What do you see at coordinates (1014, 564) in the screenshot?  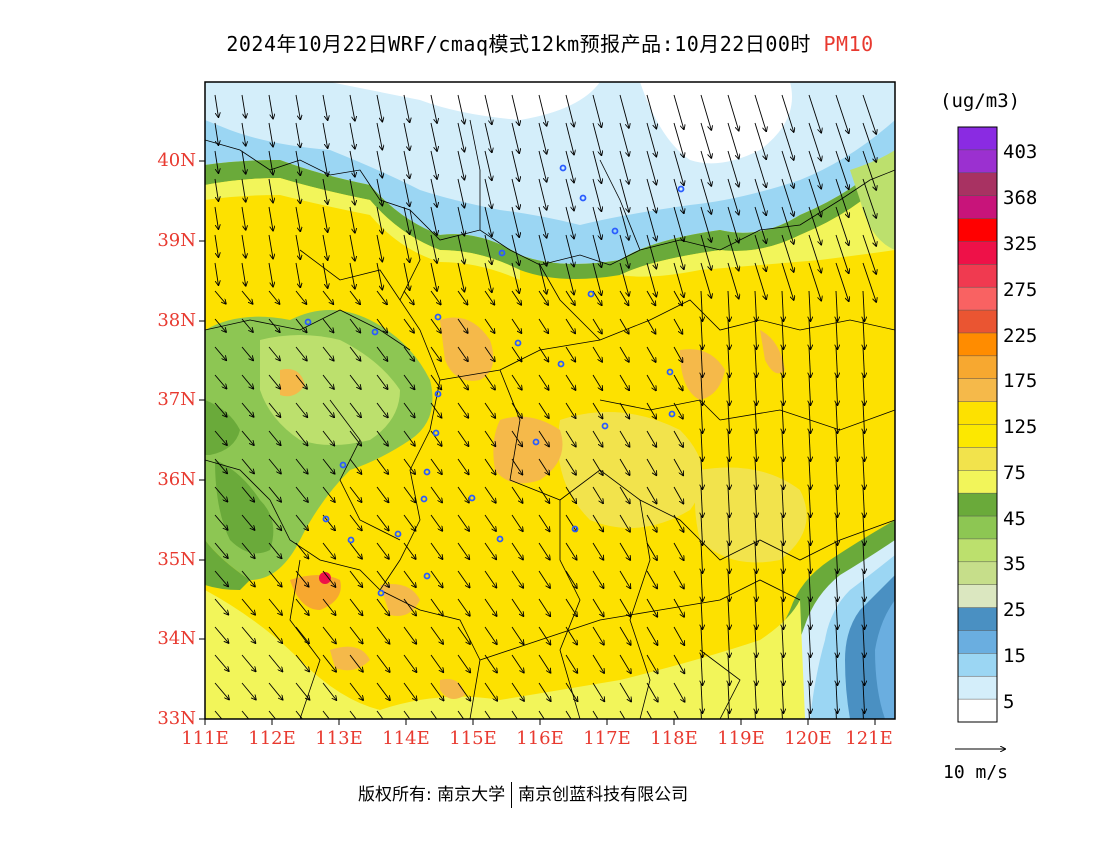 I see `legend-label-35: 35` at bounding box center [1014, 564].